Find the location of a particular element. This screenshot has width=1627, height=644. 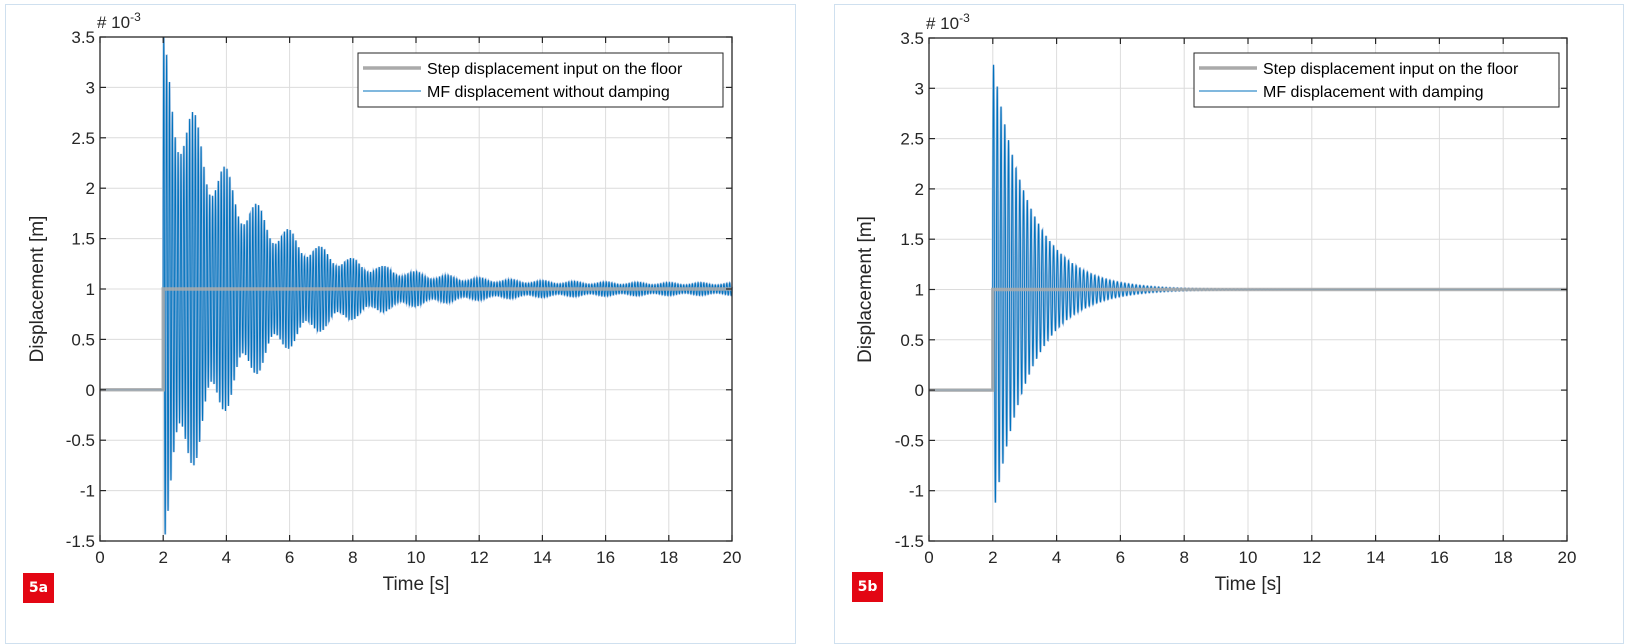

figure-badge-5b: 5b is located at coordinates (867, 587).